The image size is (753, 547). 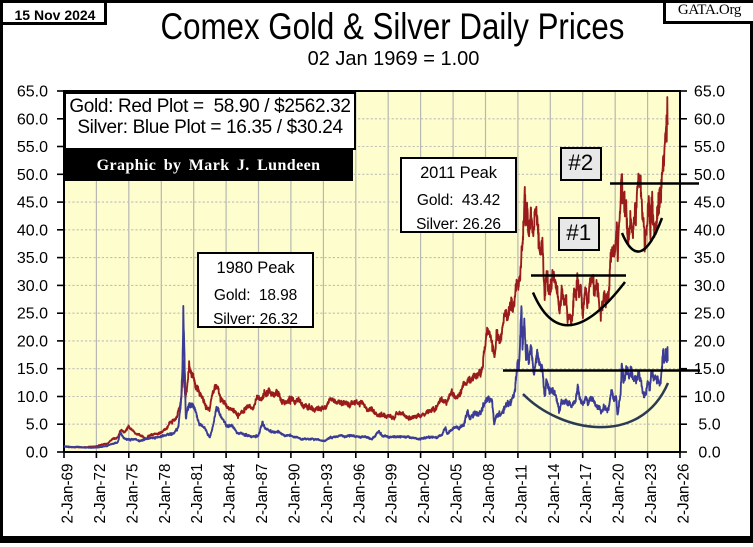 I want to click on svg-text: 2-Jan-17, so click(x=586, y=494).